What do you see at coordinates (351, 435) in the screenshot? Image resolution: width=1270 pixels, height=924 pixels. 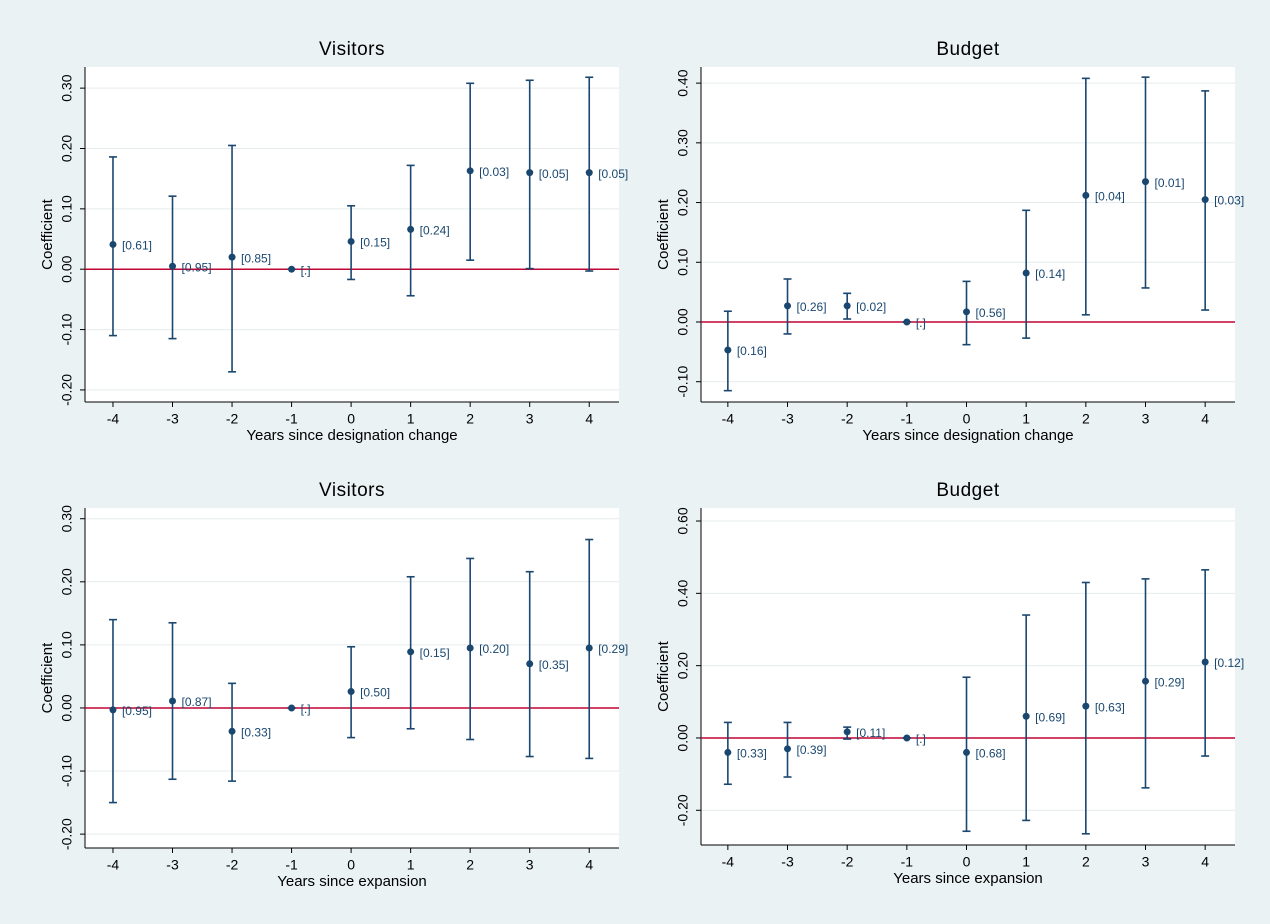 I see `x-axis-label: Years since designation change` at bounding box center [351, 435].